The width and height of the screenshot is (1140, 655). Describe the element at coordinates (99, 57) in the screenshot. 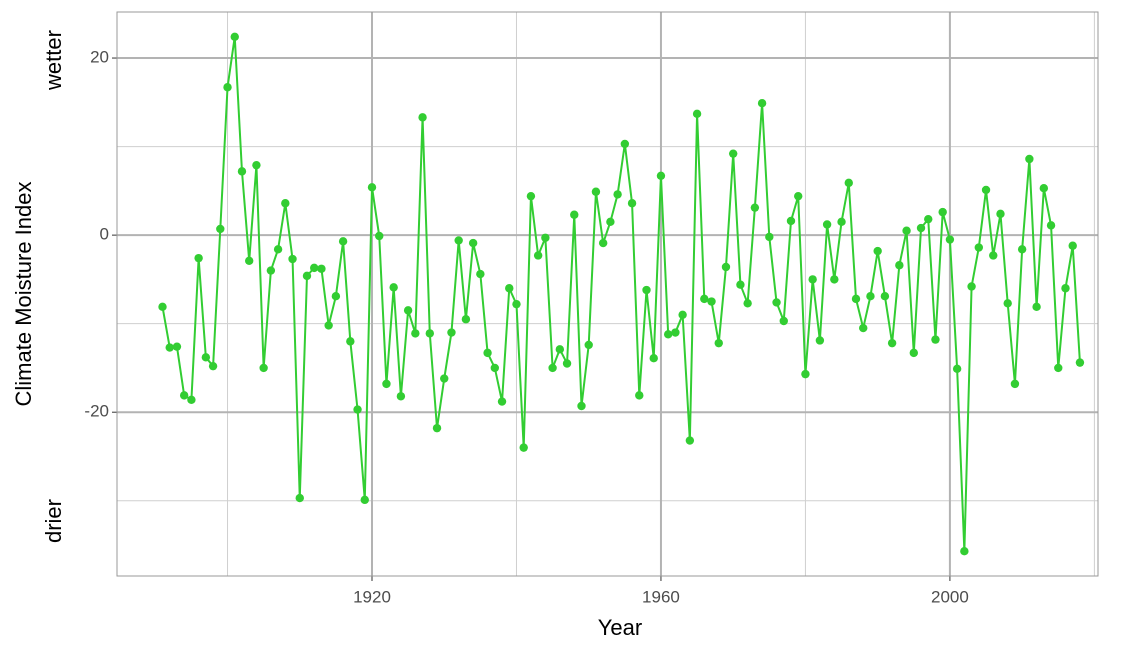

I see `y-tick-label: 20` at that location.